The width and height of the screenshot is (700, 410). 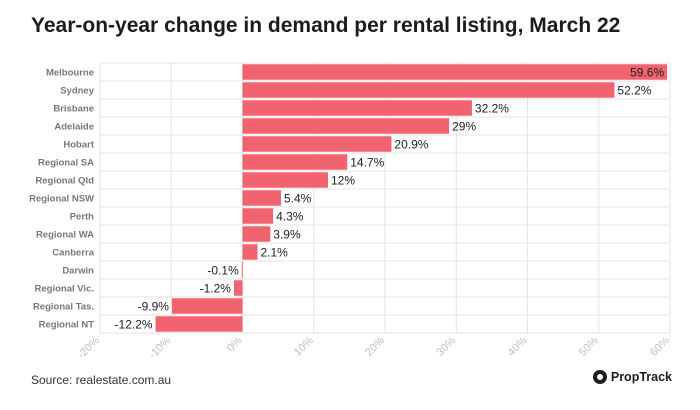 What do you see at coordinates (304, 346) in the screenshot?
I see `x-tick-label: 10%` at bounding box center [304, 346].